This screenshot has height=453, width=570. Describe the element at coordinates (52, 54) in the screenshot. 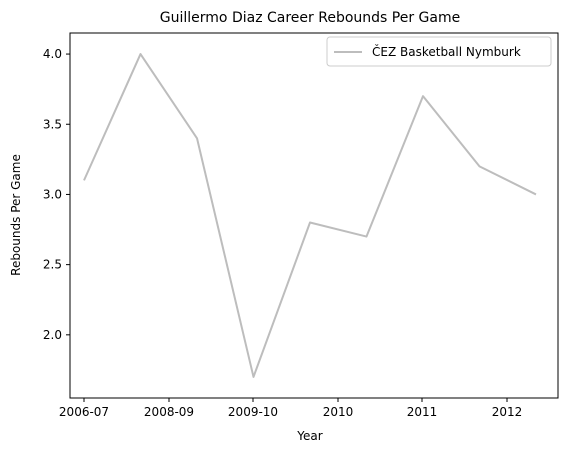

I see `y-tick-label: 4.0` at that location.